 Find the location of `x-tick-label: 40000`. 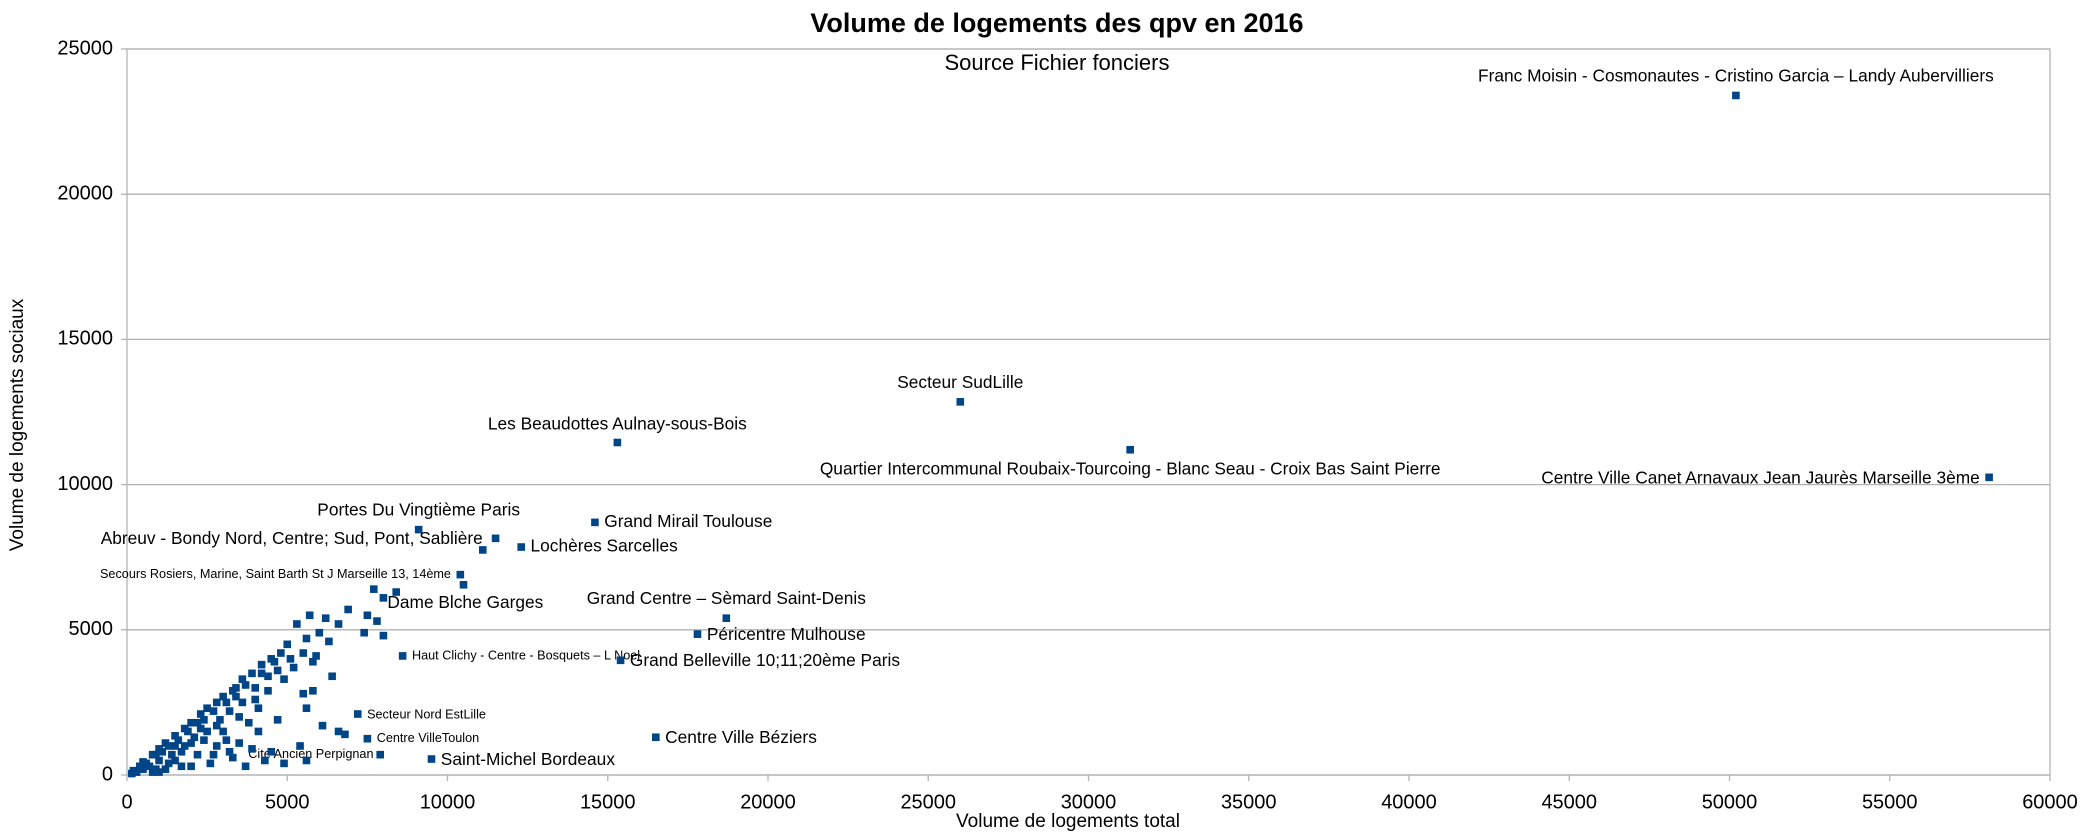

x-tick-label: 40000 is located at coordinates (1409, 802).